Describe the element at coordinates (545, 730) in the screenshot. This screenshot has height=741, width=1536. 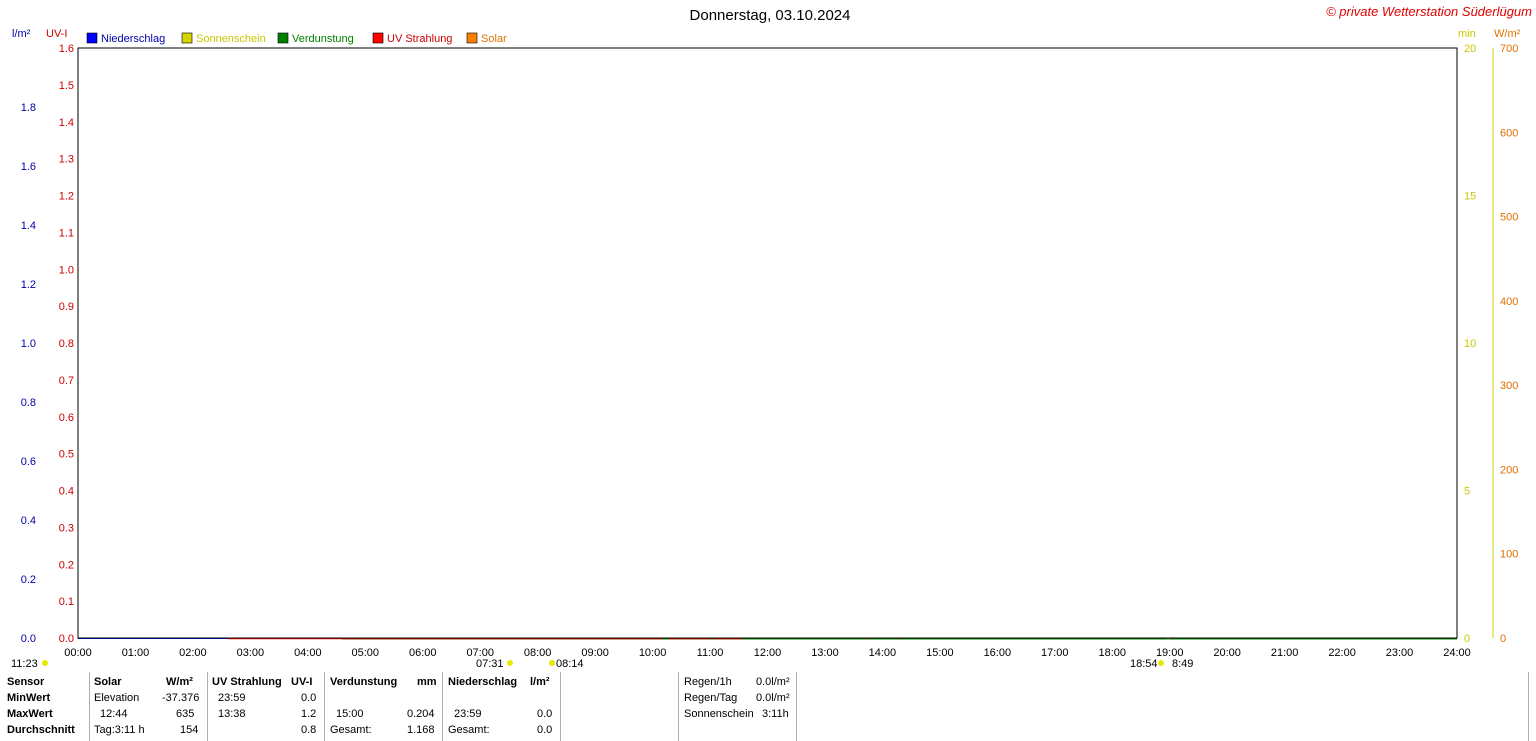
I see `precip-total-value: 0.0` at that location.